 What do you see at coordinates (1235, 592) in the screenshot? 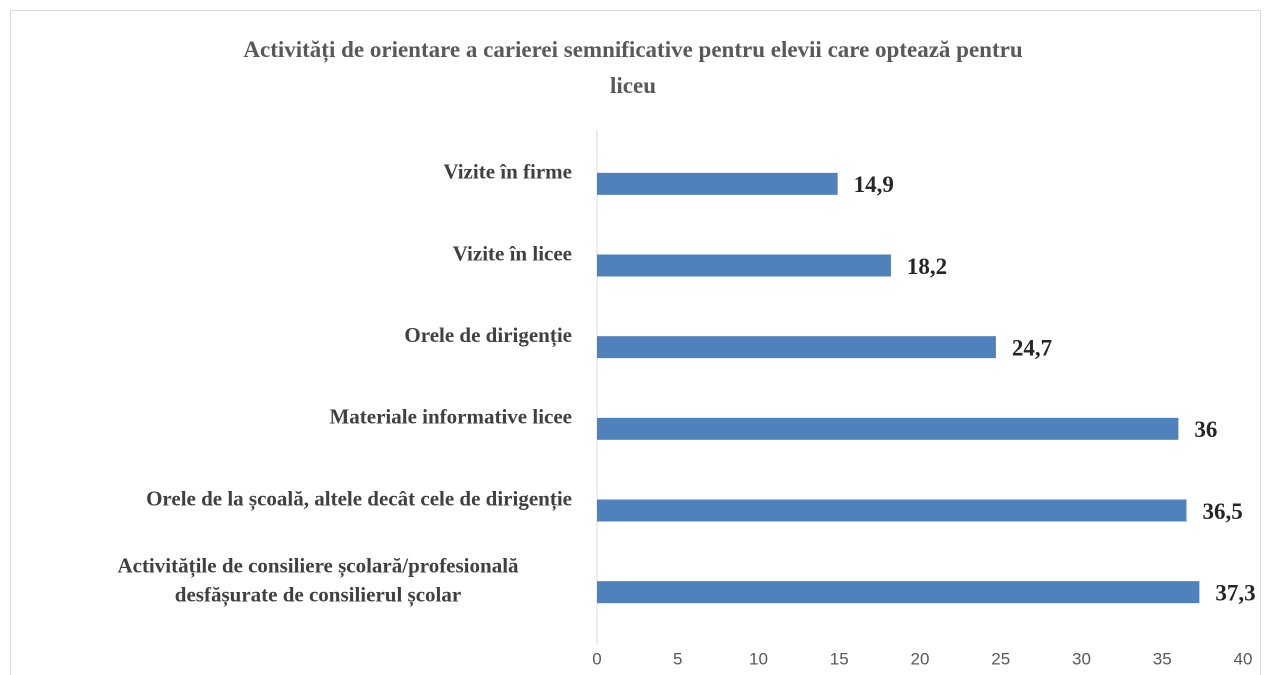
I see `value-label: 37,3` at bounding box center [1235, 592].